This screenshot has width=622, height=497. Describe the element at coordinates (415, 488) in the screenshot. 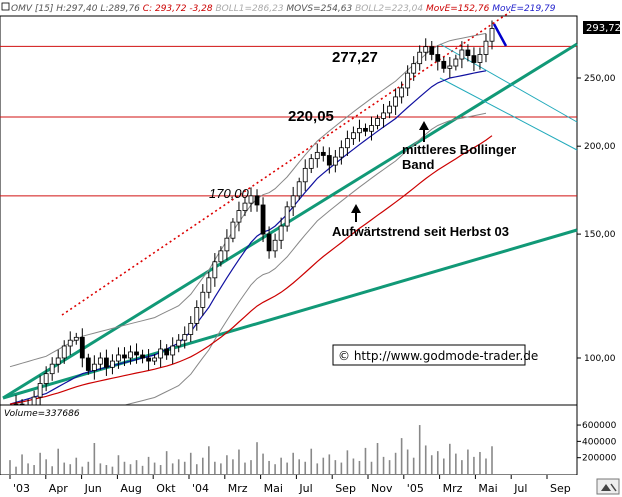

I see `time-tick-label: '05` at that location.